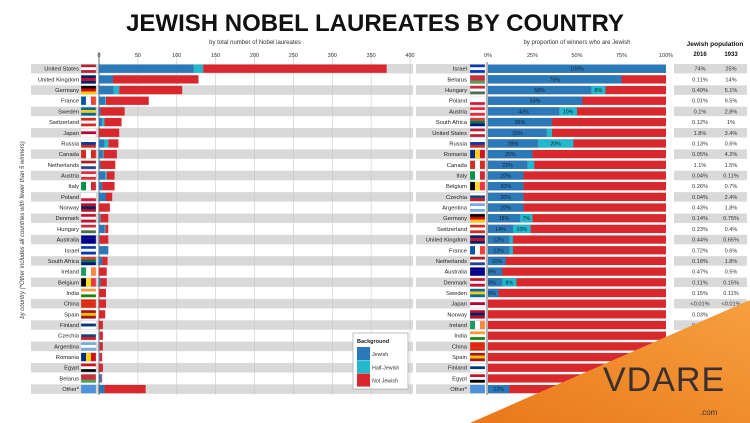 This screenshot has height=423, width=750. What do you see at coordinates (58, 80) in the screenshot?
I see `category-label: United Kingdom` at bounding box center [58, 80].